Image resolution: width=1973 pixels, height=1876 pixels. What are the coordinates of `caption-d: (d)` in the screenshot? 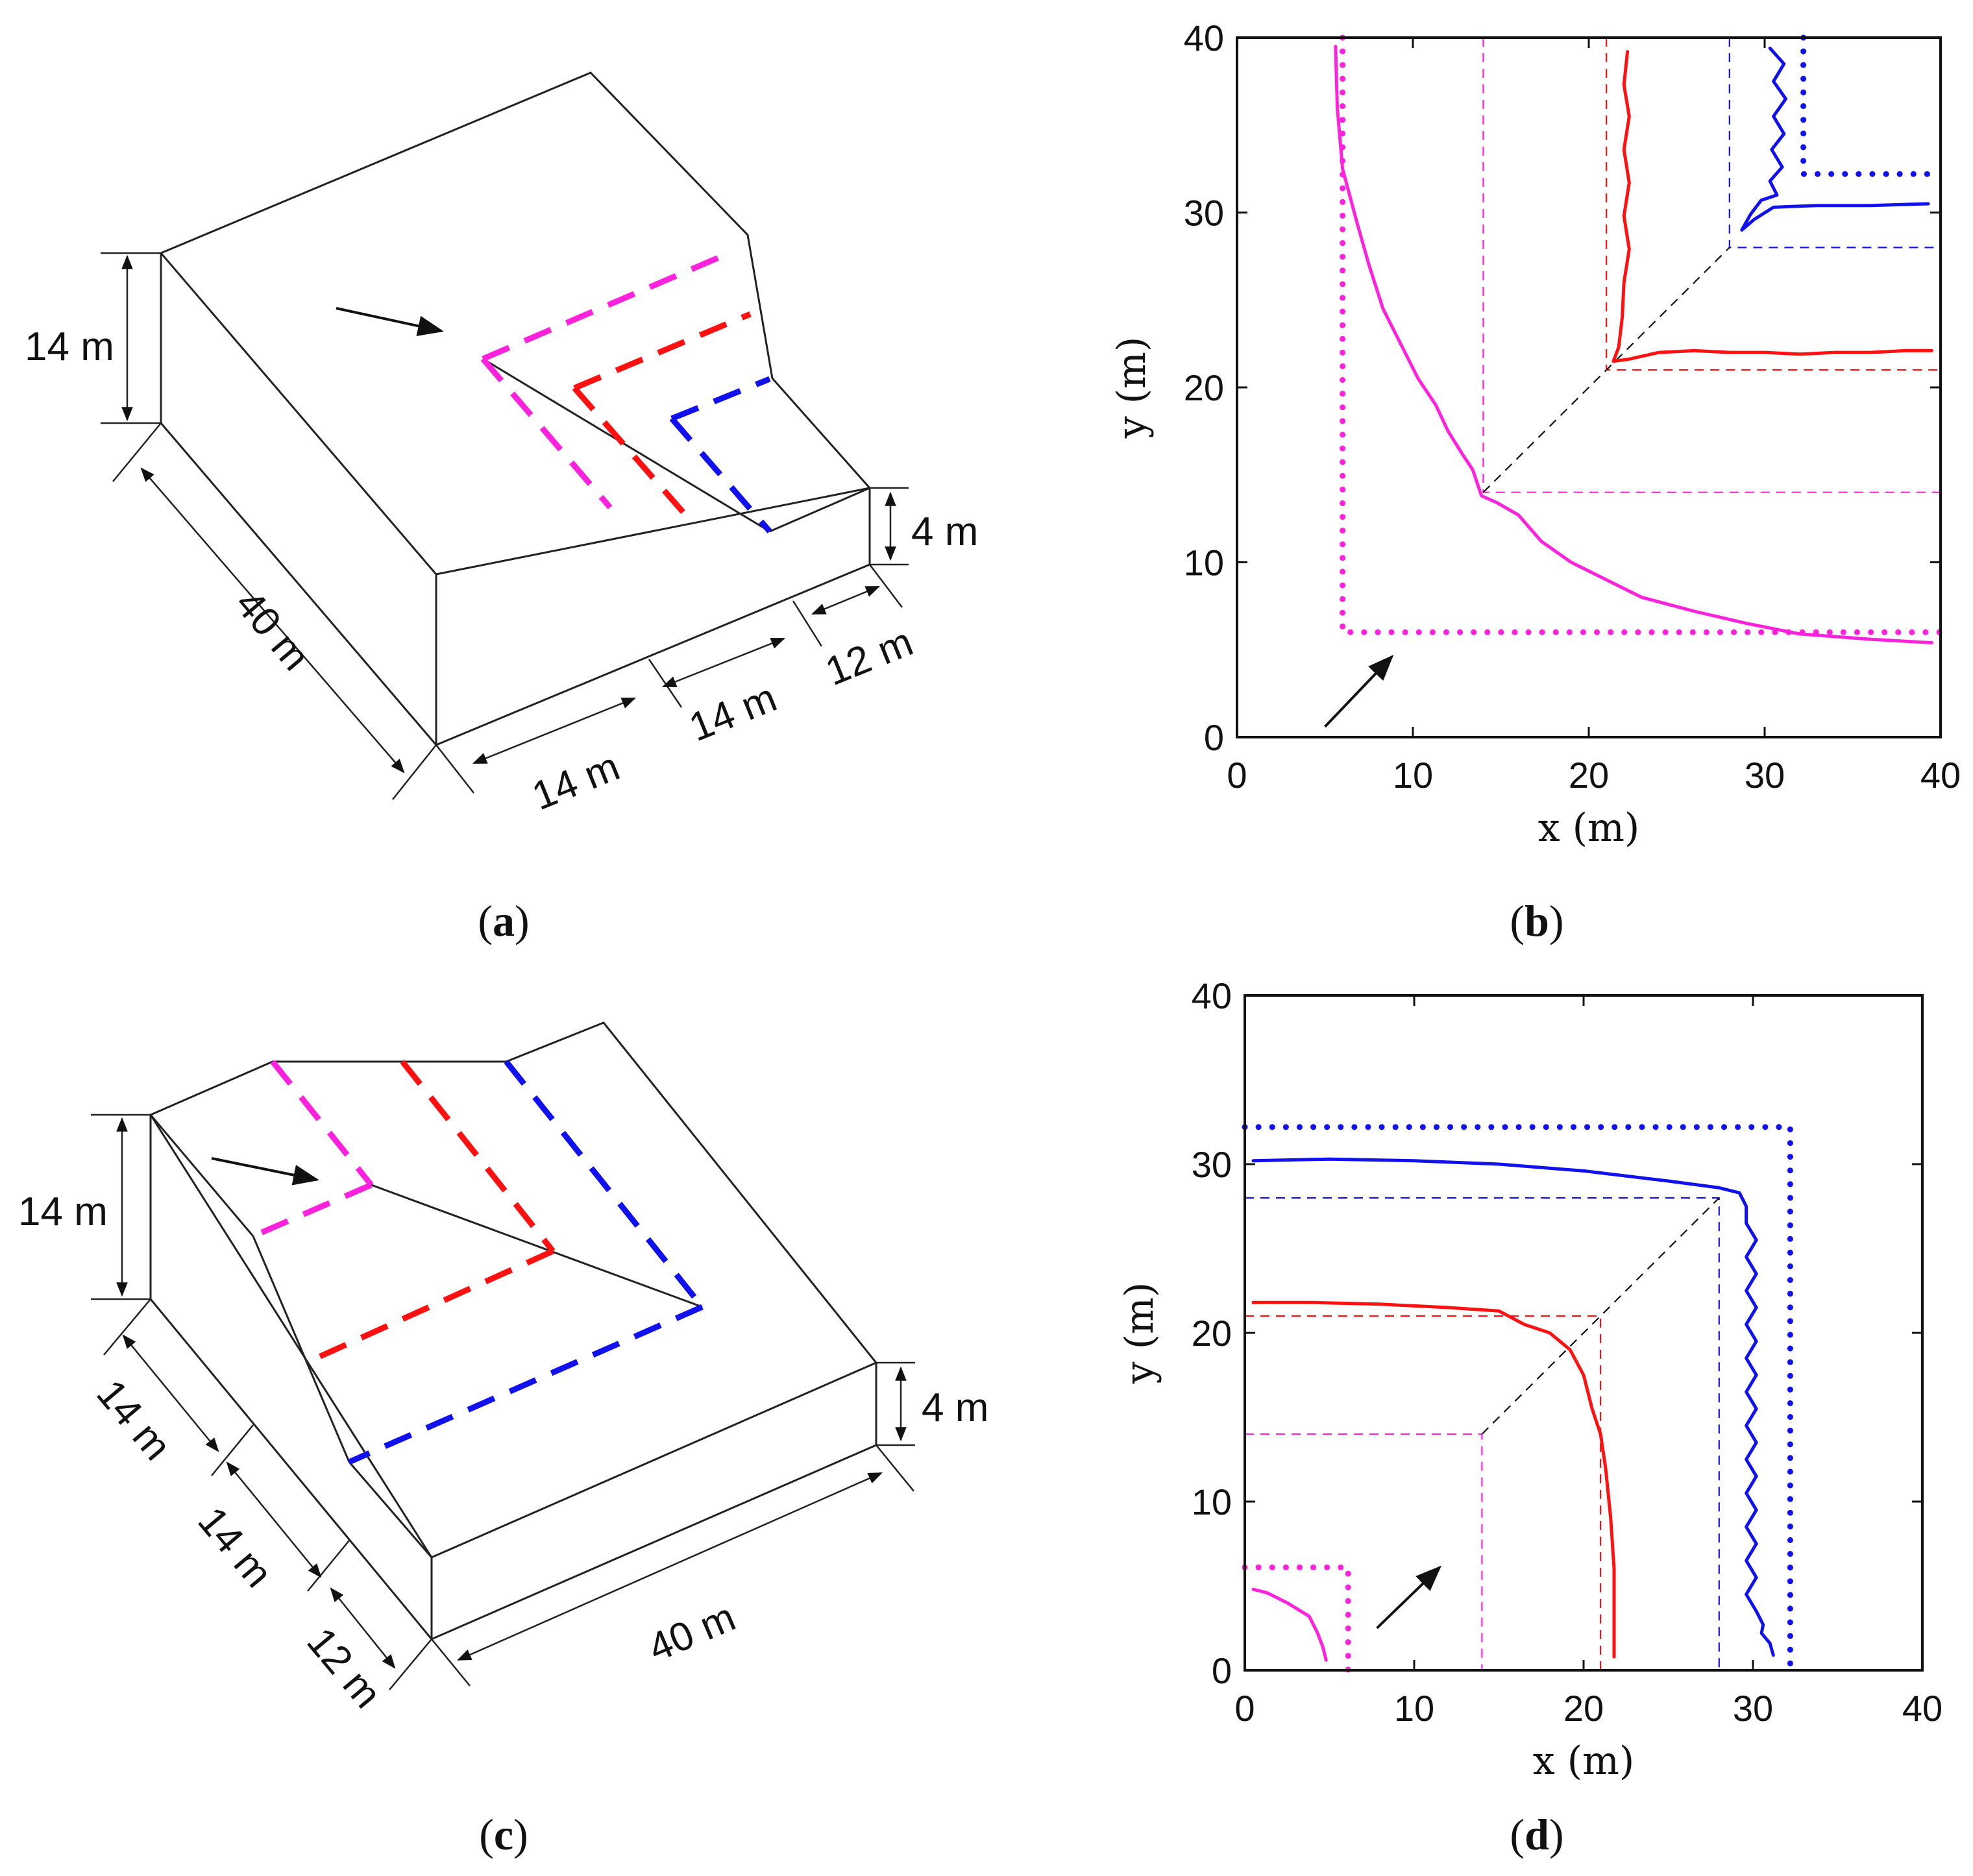 It's located at (1536, 1834).